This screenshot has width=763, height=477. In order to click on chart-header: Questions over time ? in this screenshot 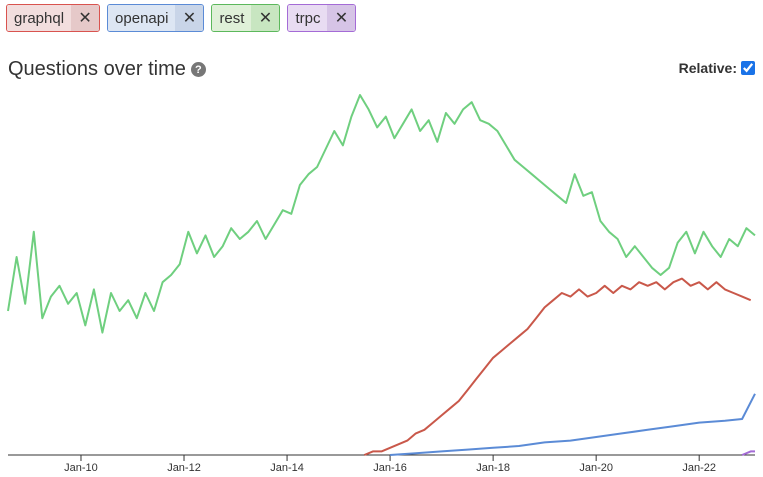, I will do `click(107, 69)`.